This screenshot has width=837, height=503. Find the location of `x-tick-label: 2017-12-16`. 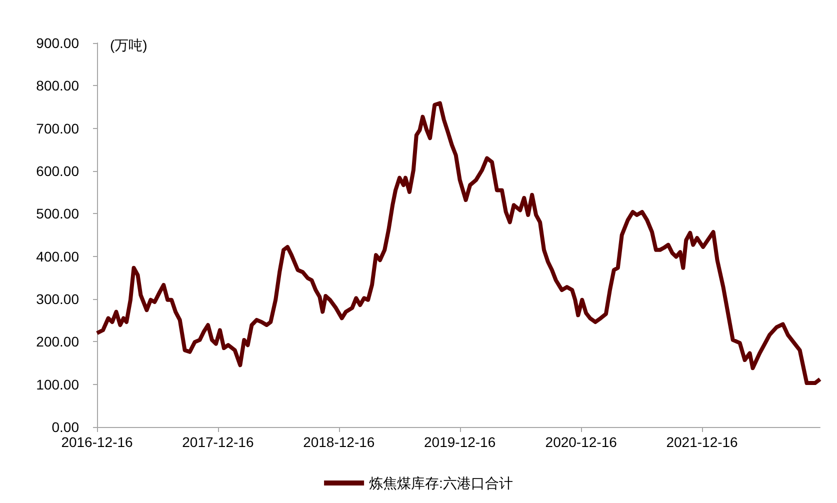

x-tick-label: 2017-12-16 is located at coordinates (218, 442).